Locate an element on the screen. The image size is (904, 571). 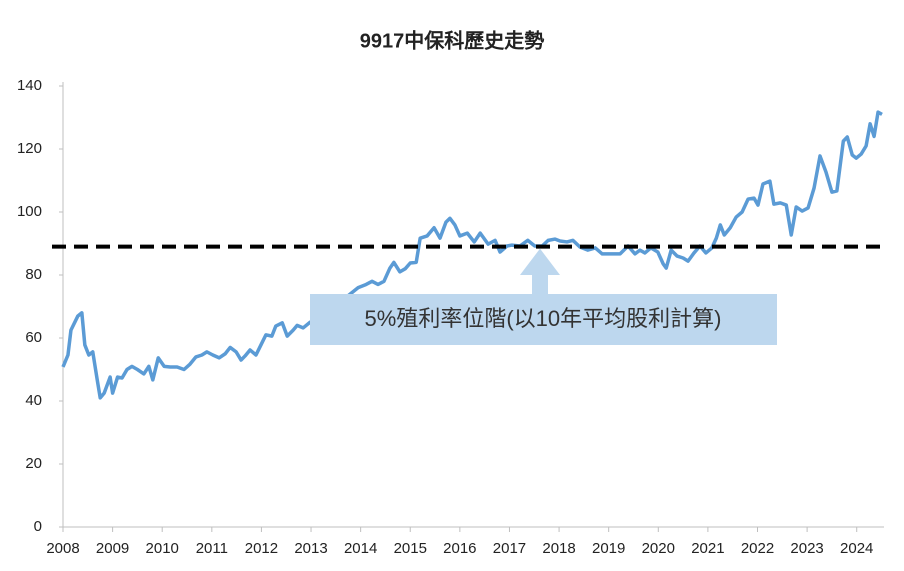
x-tick-label: 2019 is located at coordinates (608, 548).